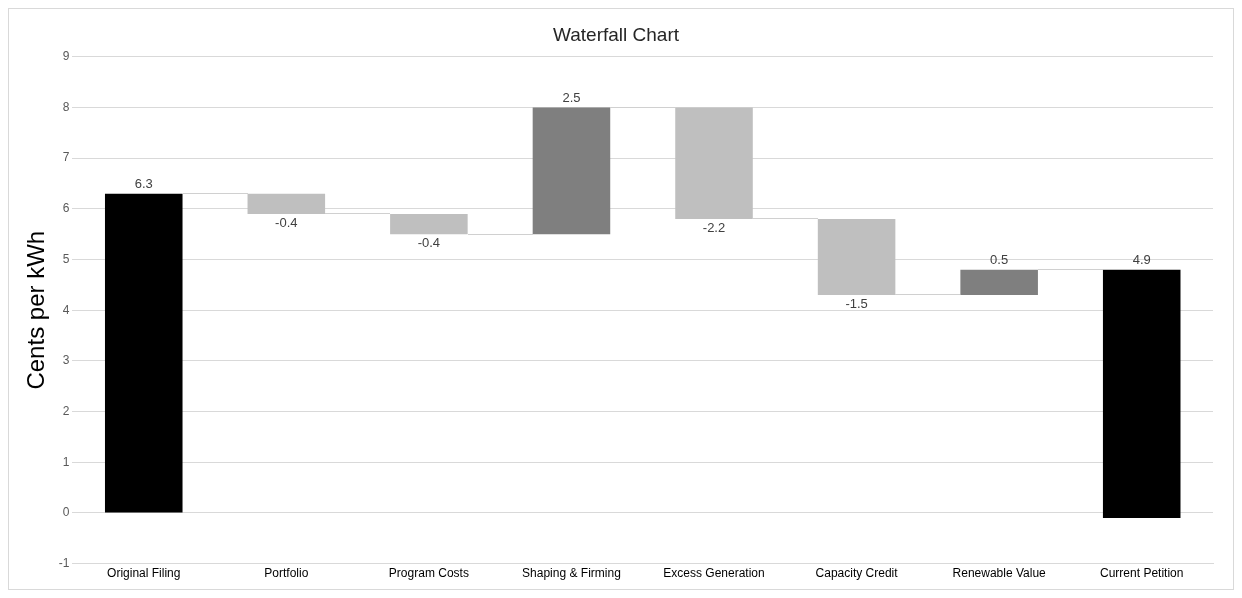 The width and height of the screenshot is (1242, 598). What do you see at coordinates (616, 34) in the screenshot?
I see `chart-title: Waterfall Chart` at bounding box center [616, 34].